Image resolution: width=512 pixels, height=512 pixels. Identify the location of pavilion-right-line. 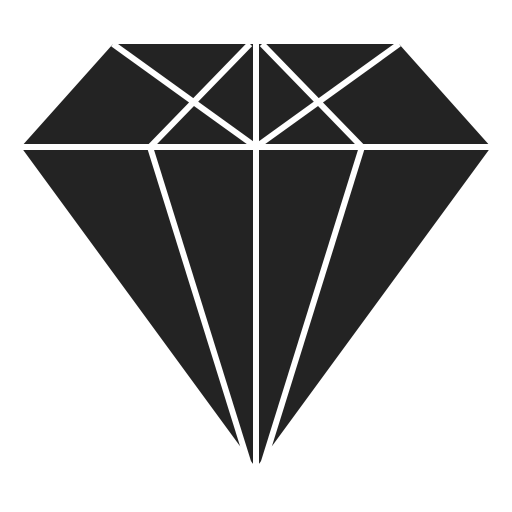
(312, 307).